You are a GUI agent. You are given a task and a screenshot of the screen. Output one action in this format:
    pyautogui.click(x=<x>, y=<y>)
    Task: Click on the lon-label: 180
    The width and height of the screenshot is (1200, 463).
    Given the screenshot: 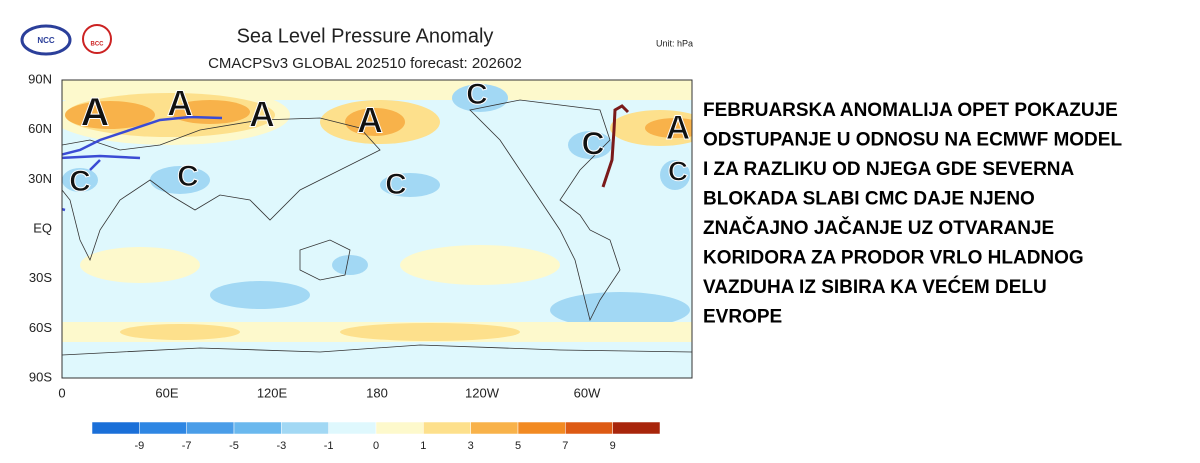 What is the action you would take?
    pyautogui.click(x=377, y=392)
    